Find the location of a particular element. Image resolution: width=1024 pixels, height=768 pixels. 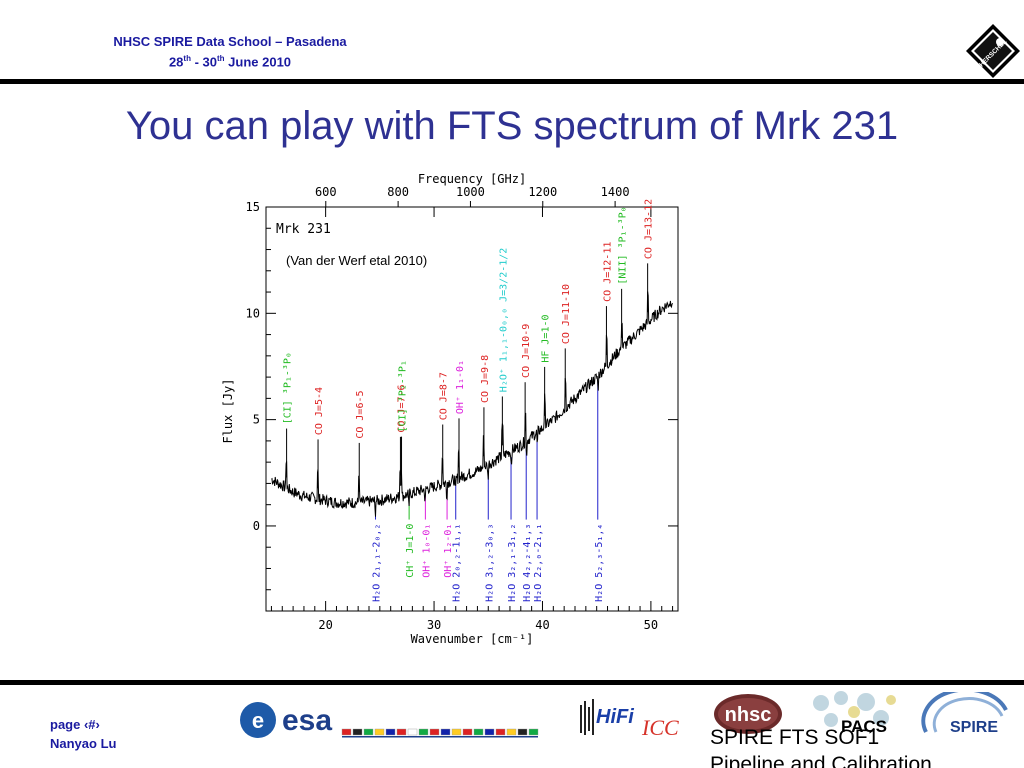

svg-text: HiFi is located at coordinates (615, 717).